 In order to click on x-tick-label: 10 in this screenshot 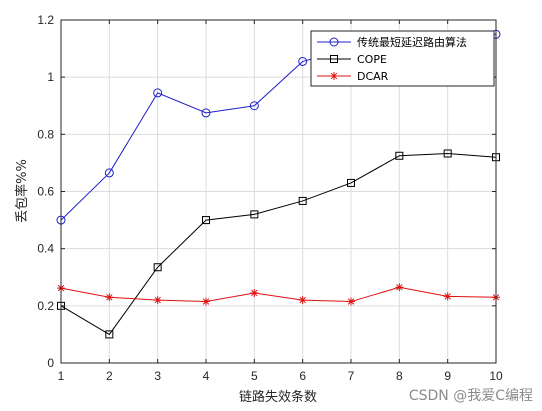, I will do `click(496, 376)`.